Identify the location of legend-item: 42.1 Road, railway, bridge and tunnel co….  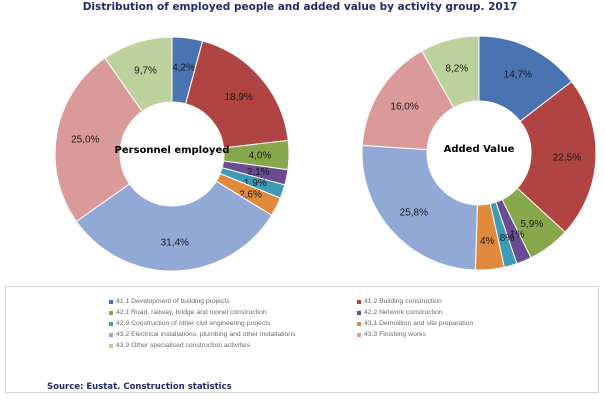
(188, 312).